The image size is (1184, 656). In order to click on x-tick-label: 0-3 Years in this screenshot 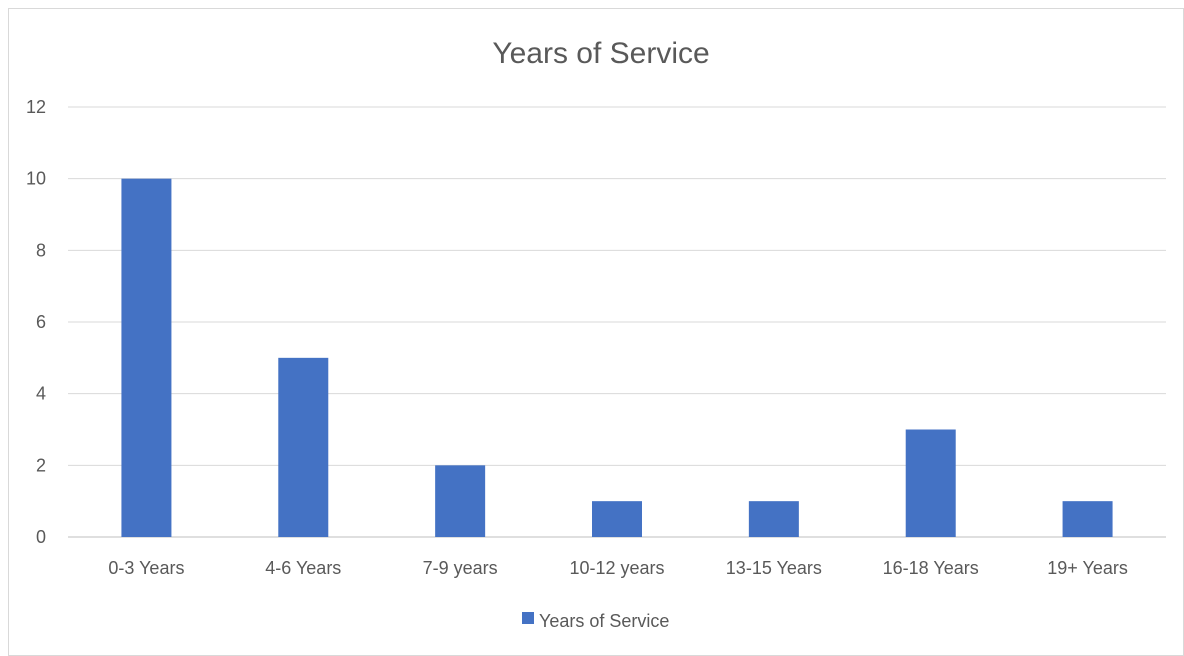, I will do `click(146, 568)`.